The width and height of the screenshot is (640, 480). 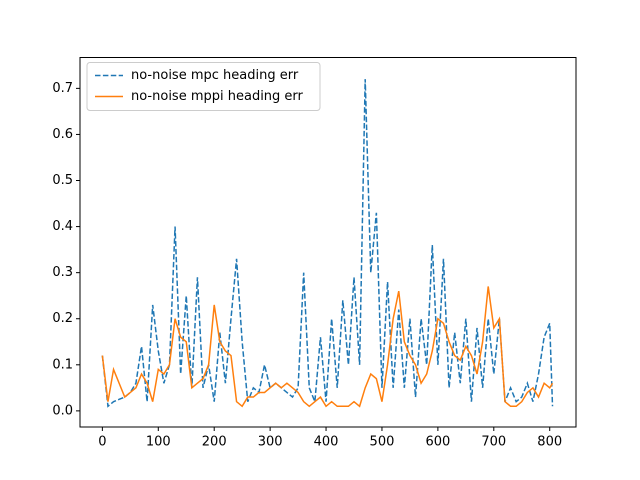 I want to click on x-tick-label: 800, so click(x=549, y=442).